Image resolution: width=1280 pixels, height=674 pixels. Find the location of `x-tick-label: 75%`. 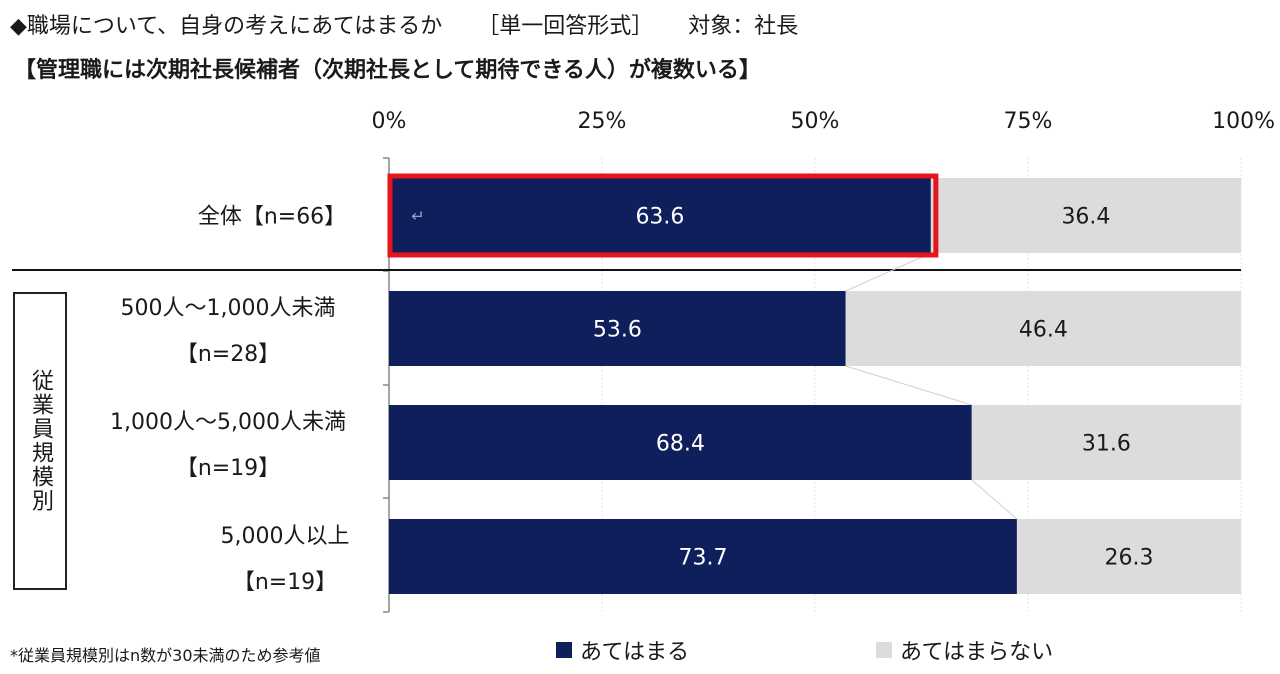

x-tick-label: 75% is located at coordinates (1028, 121).